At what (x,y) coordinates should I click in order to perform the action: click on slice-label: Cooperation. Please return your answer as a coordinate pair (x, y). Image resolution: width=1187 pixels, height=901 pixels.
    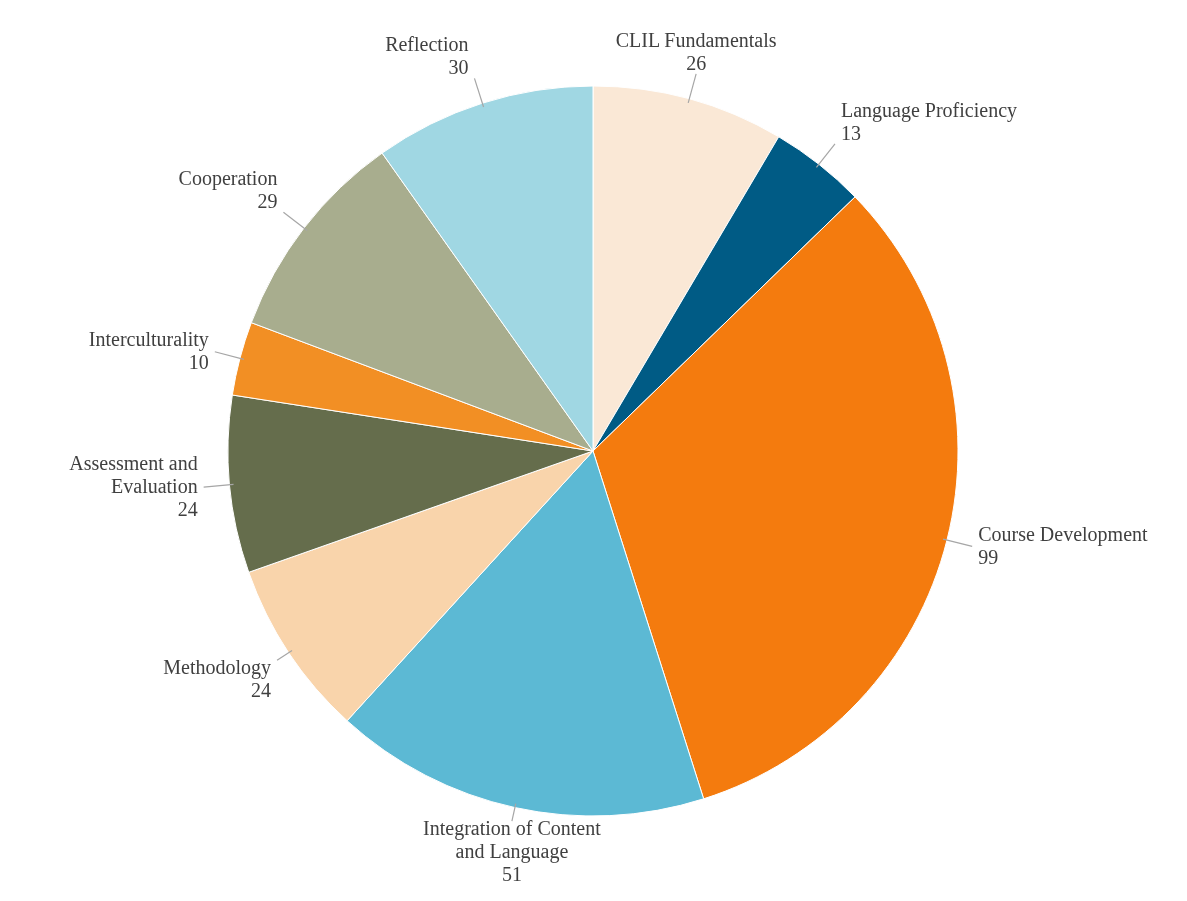
    Looking at the image, I should click on (228, 179).